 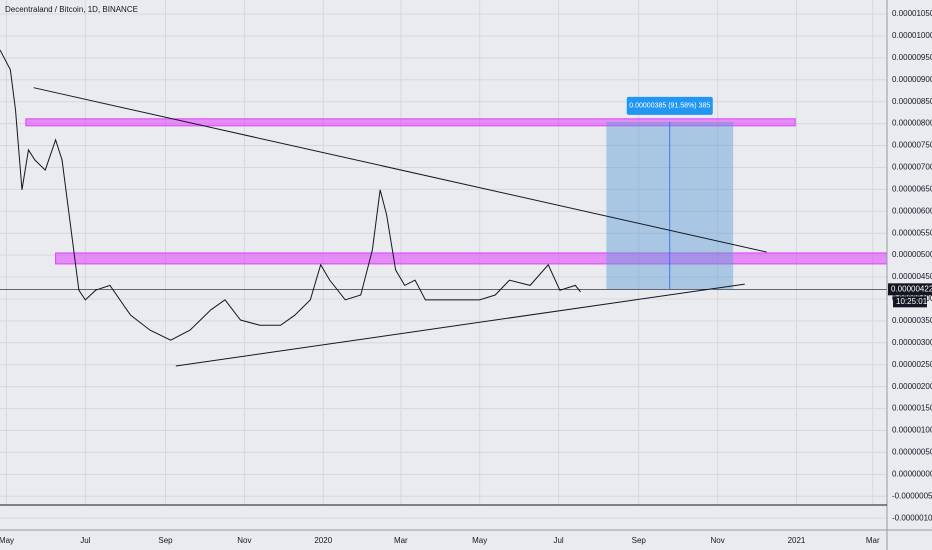 I want to click on y-tick-label: 0.00000350, so click(x=912, y=320).